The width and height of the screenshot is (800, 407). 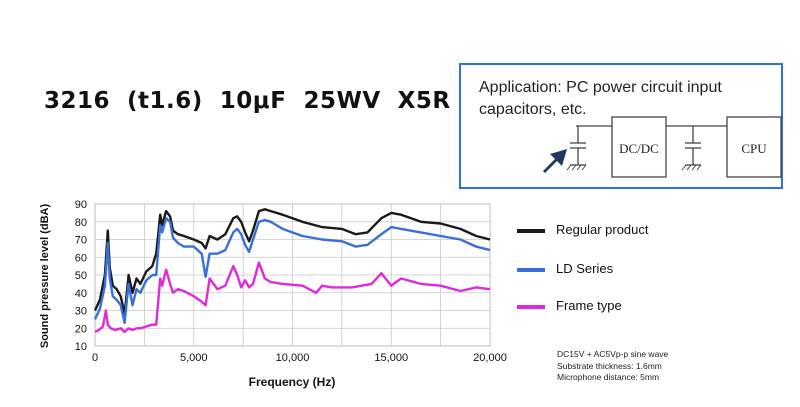 What do you see at coordinates (81, 347) in the screenshot?
I see `y-tick-label: 10` at bounding box center [81, 347].